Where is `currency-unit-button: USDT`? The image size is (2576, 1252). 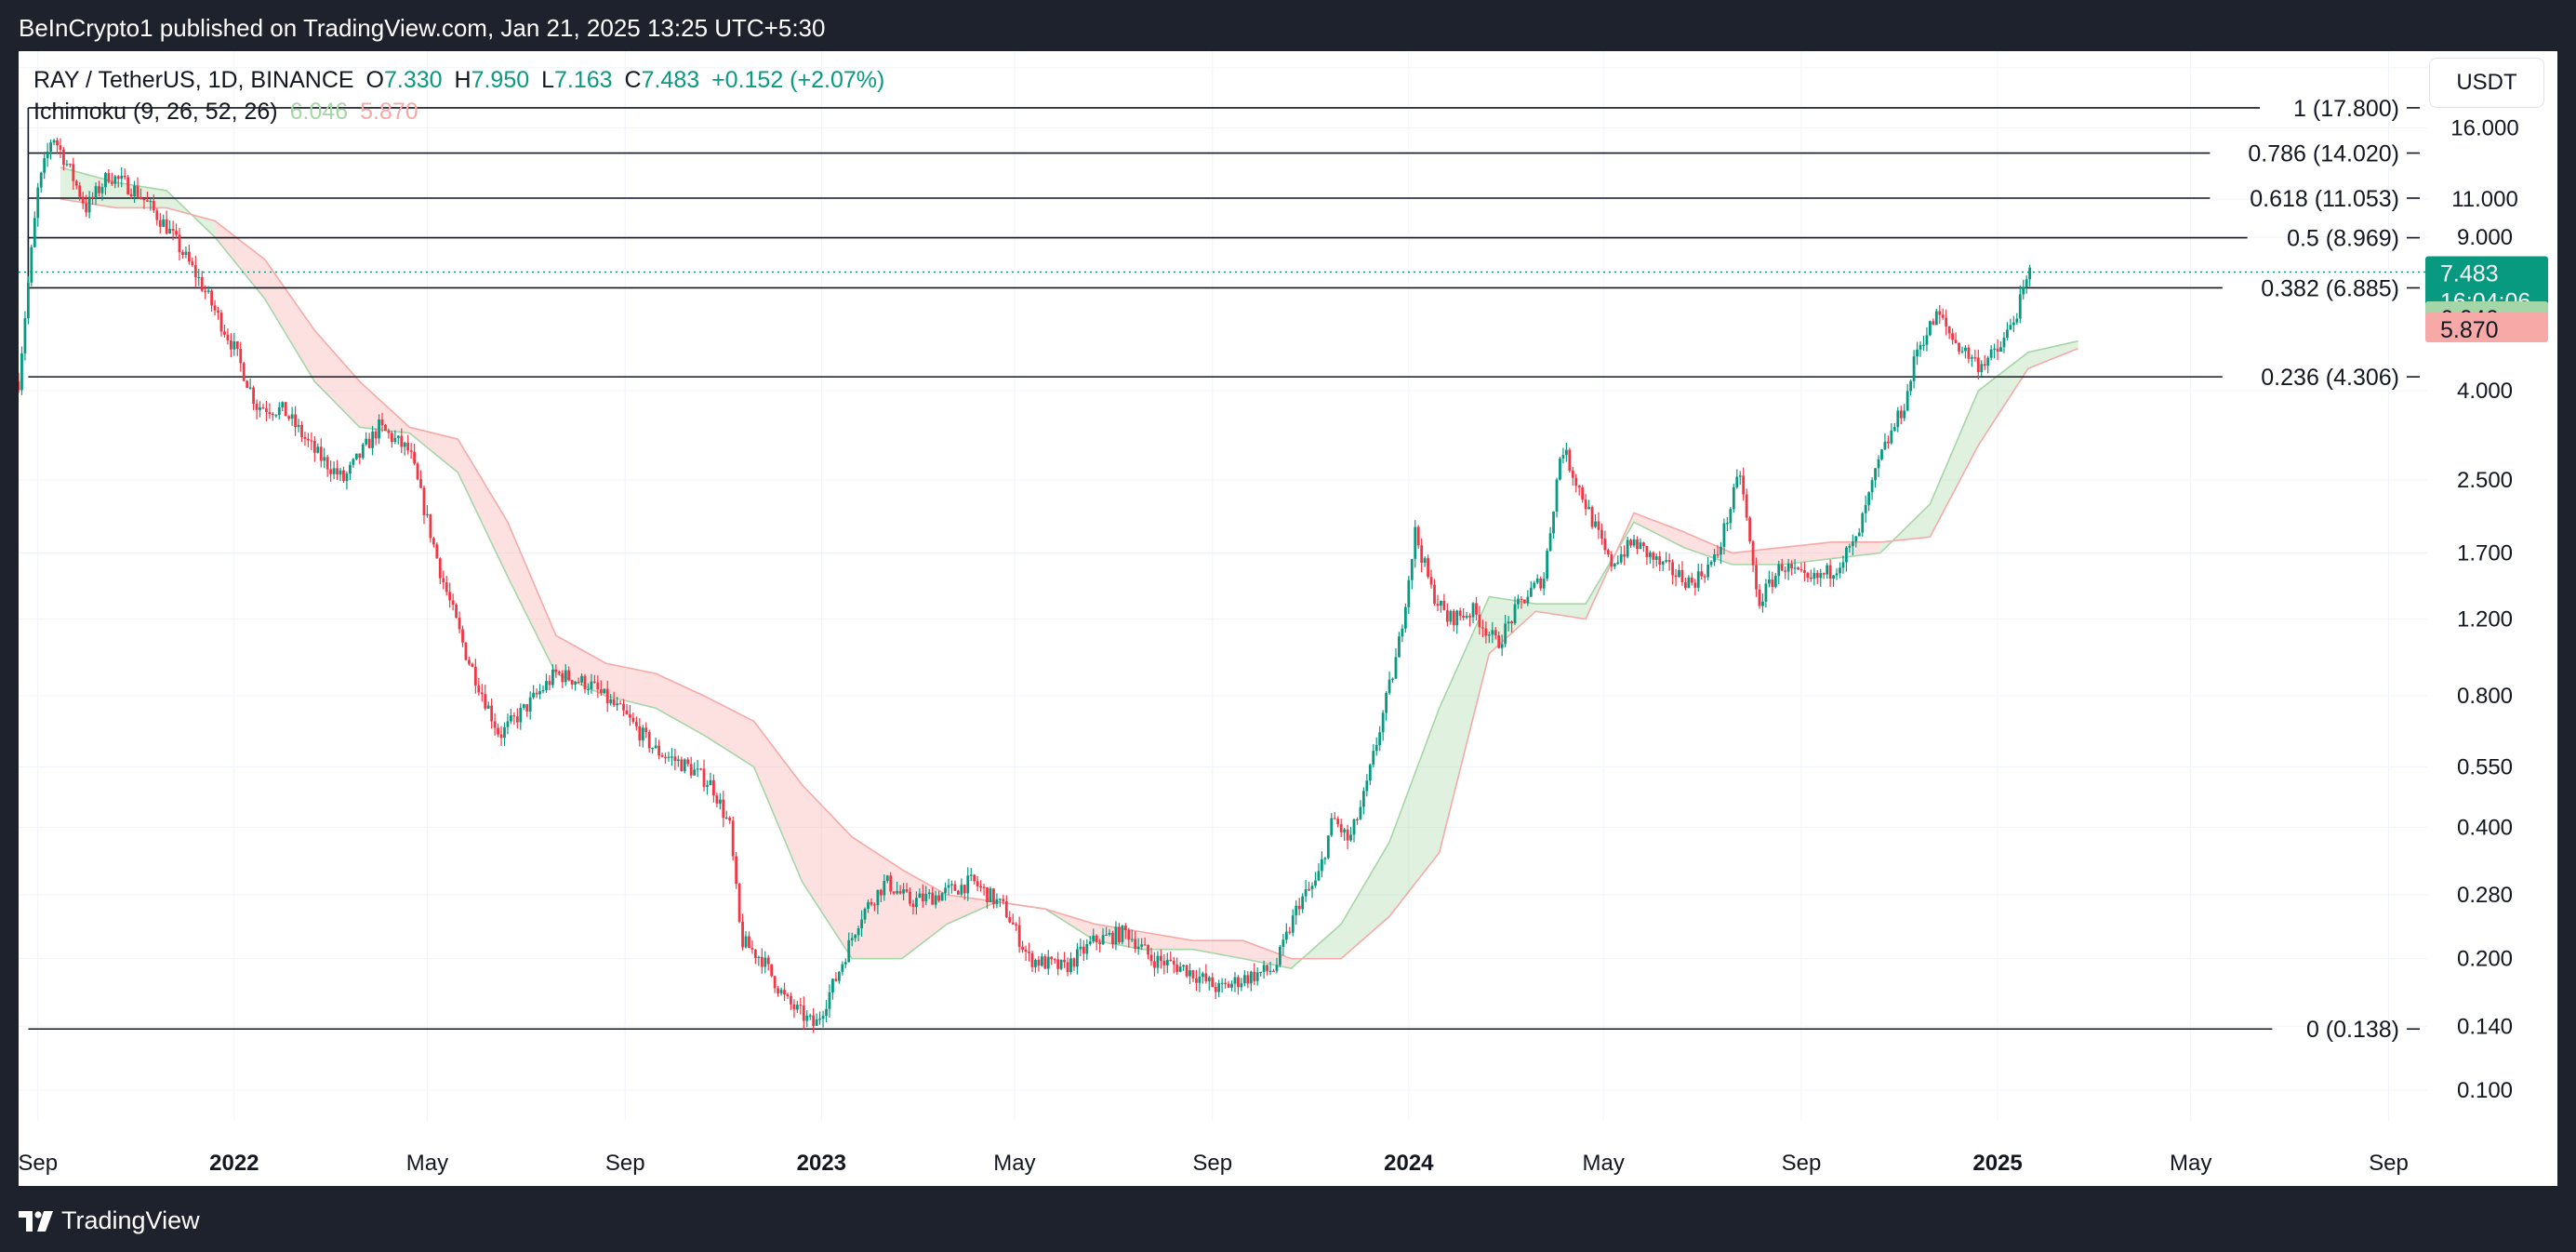
currency-unit-button: USDT is located at coordinates (2486, 83).